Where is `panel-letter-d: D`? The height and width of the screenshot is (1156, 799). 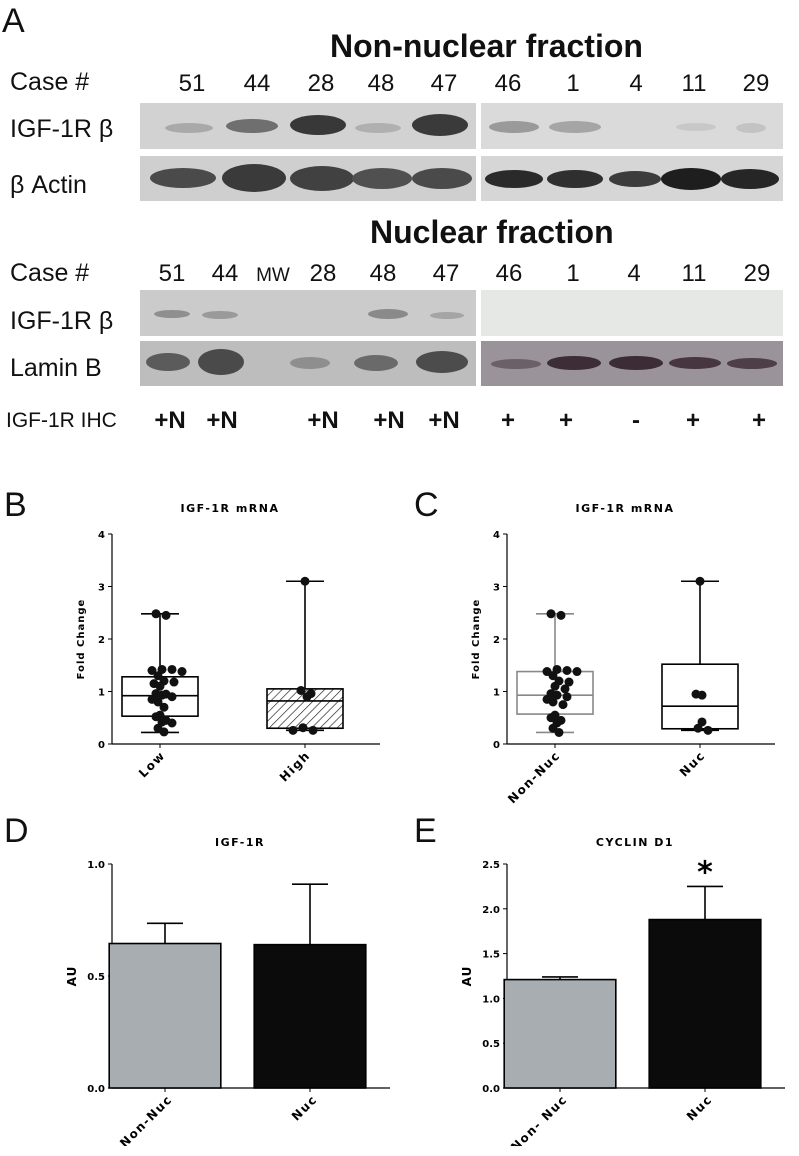
panel-letter-d: D is located at coordinates (16, 831).